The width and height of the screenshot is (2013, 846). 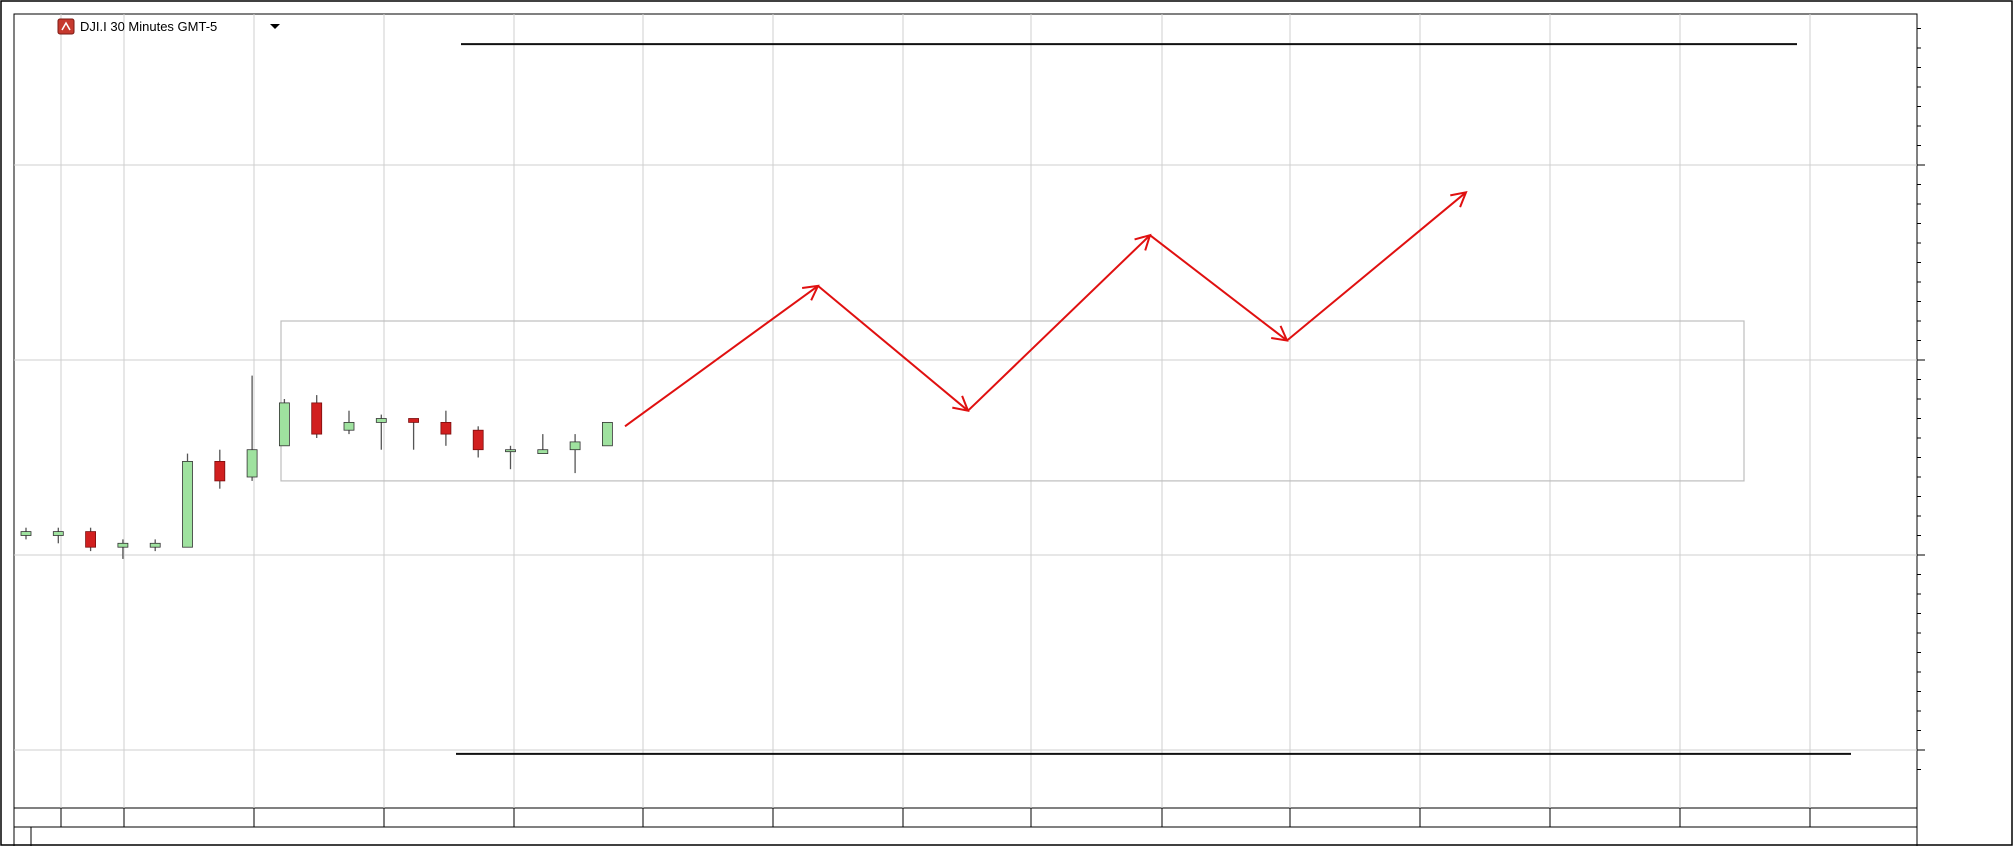 I want to click on projection-arrows, so click(x=1046, y=309).